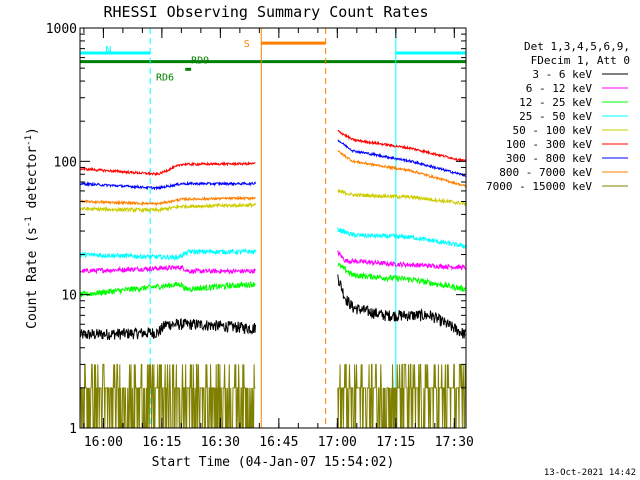 Image resolution: width=640 pixels, height=480 pixels. What do you see at coordinates (559, 88) in the screenshot?
I see `legend-entry-6-12-kev: 6 - 12 keV` at bounding box center [559, 88].